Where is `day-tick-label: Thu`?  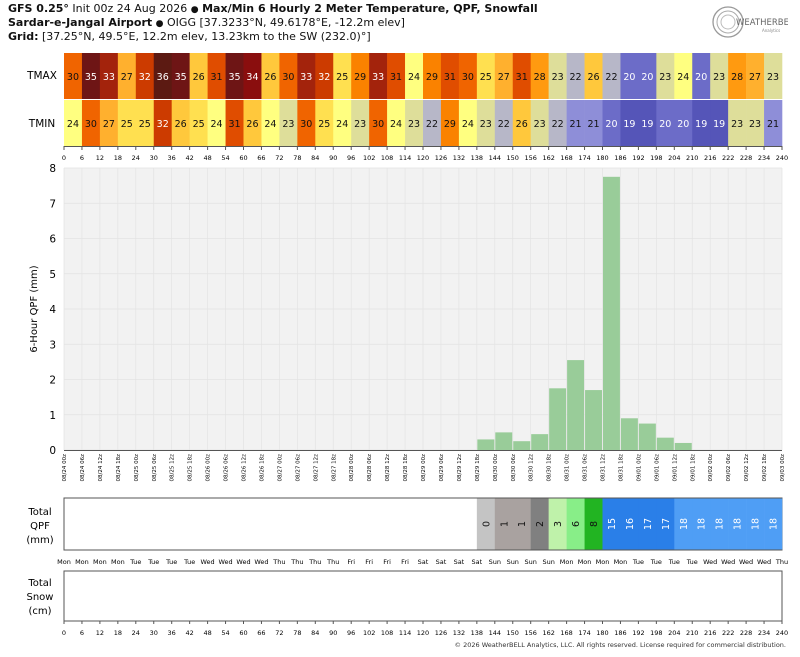
day-tick-label: Thu is located at coordinates (314, 562).